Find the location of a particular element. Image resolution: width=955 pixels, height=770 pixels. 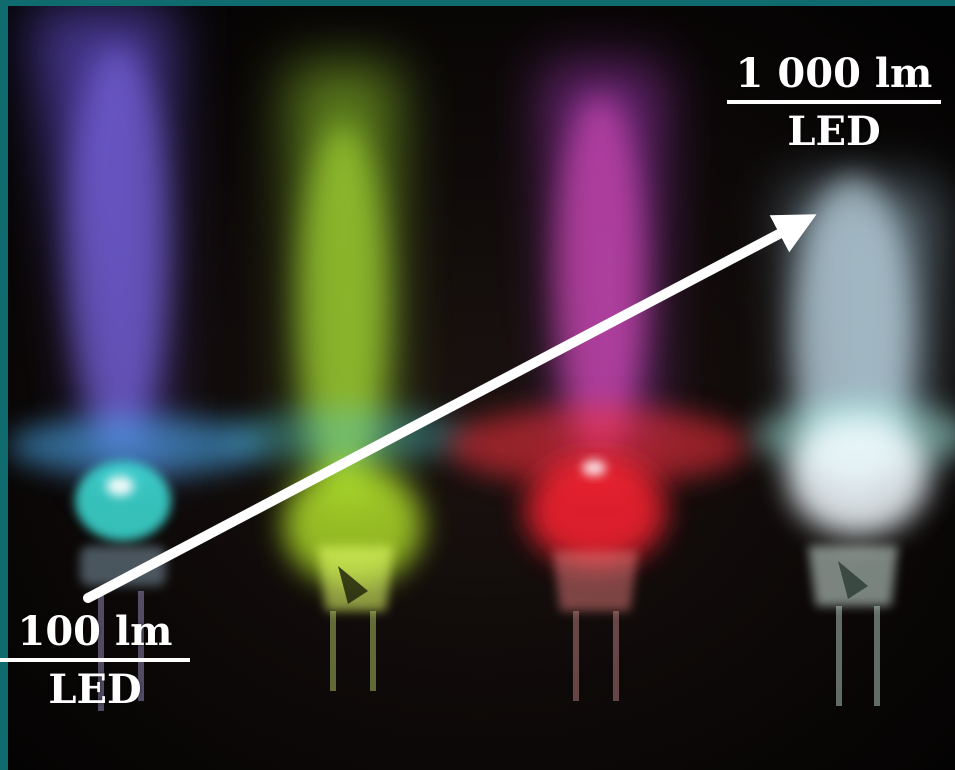

label-100-lm-per-led: 100 lm LED is located at coordinates (95, 661).